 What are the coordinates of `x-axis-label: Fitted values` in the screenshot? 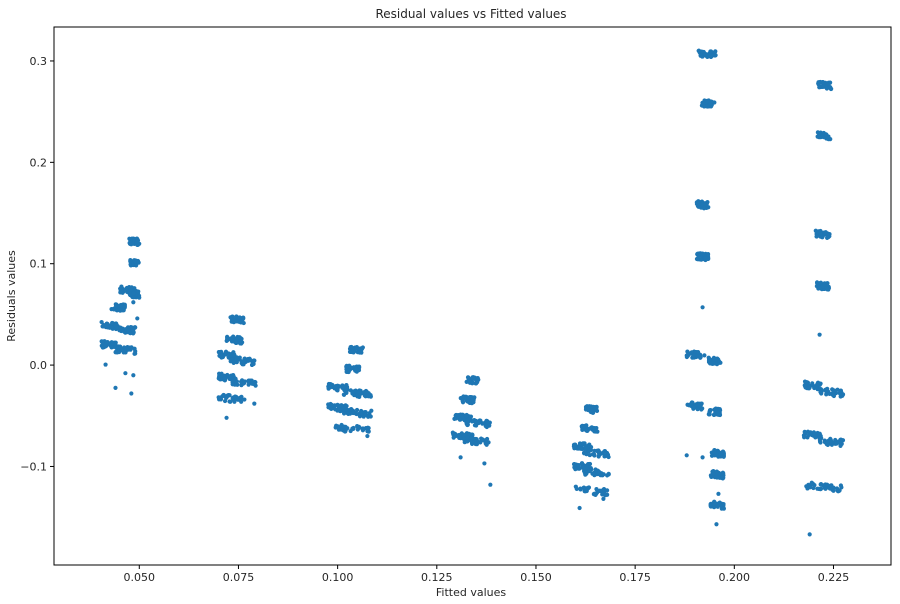 It's located at (471, 592).